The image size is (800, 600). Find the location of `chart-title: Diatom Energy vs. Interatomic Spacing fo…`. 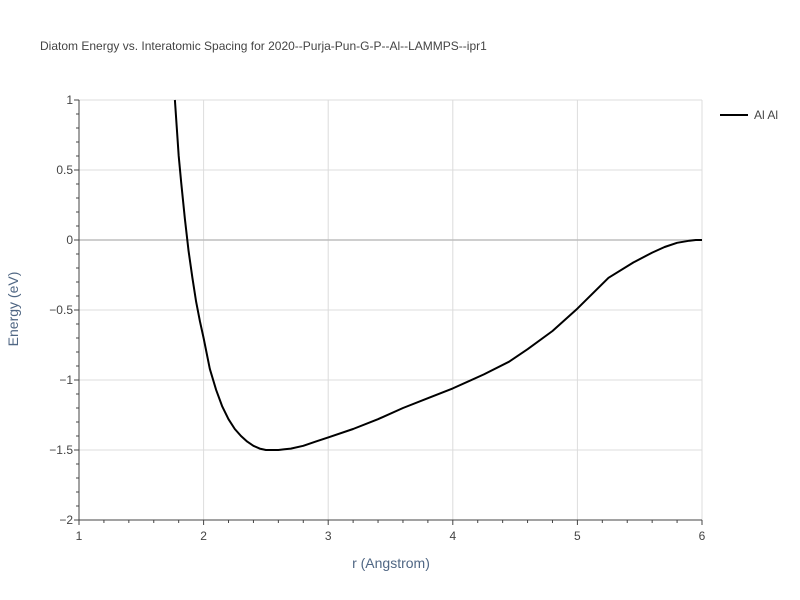

chart-title: Diatom Energy vs. Interatomic Spacing fo… is located at coordinates (263, 46).